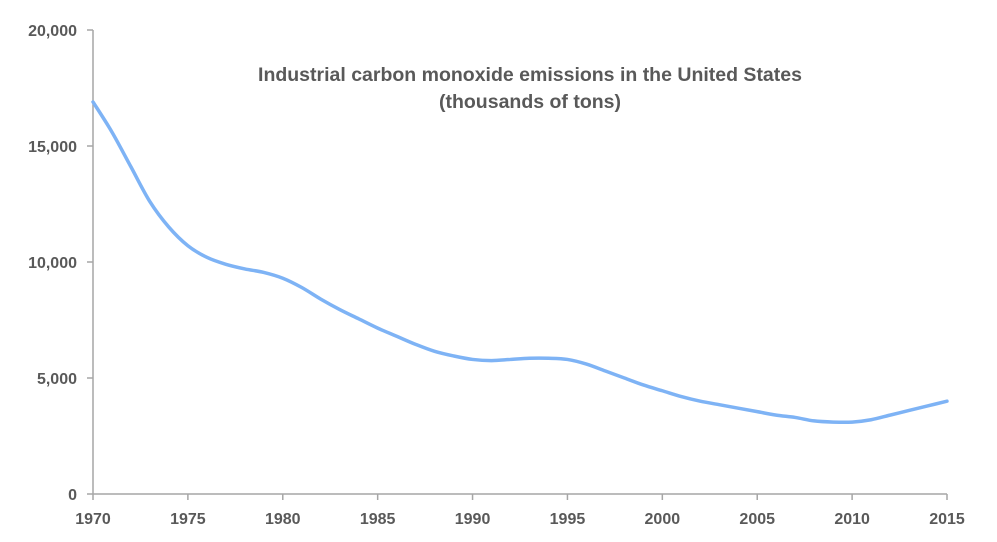  What do you see at coordinates (52, 31) in the screenshot?
I see `y-tick-label: 20,000` at bounding box center [52, 31].